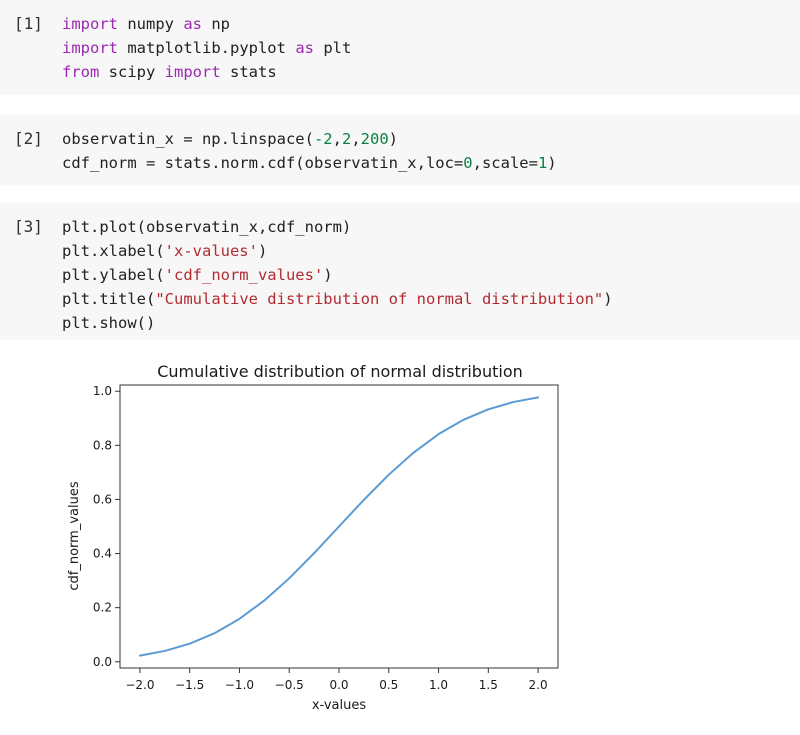  What do you see at coordinates (102, 554) in the screenshot?
I see `y-tick-label: 0.4` at bounding box center [102, 554].